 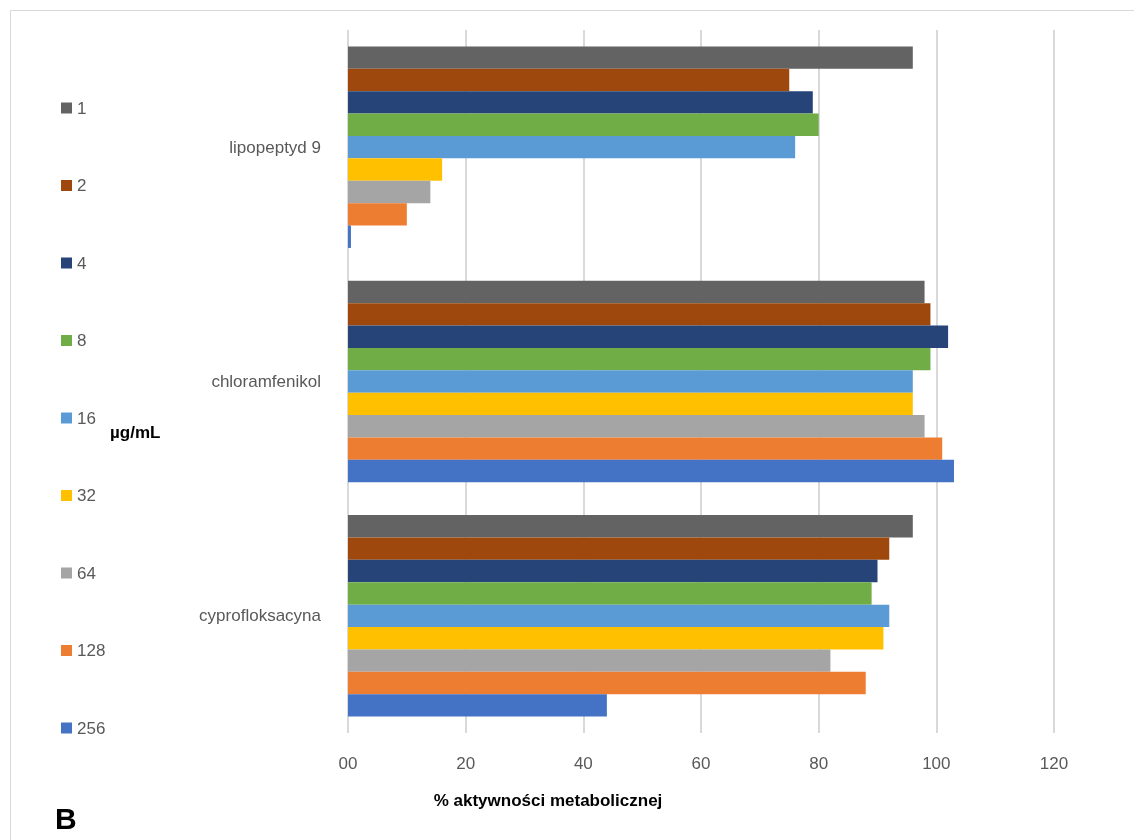 I want to click on legend-title: µg/mL, so click(x=135, y=432).